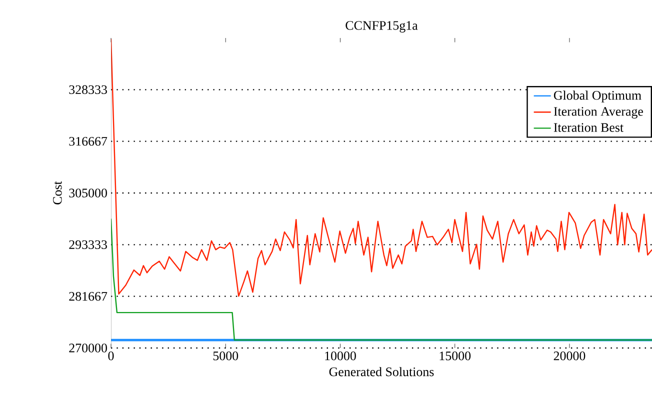  I want to click on y-tick-label: 270000, so click(88, 348).